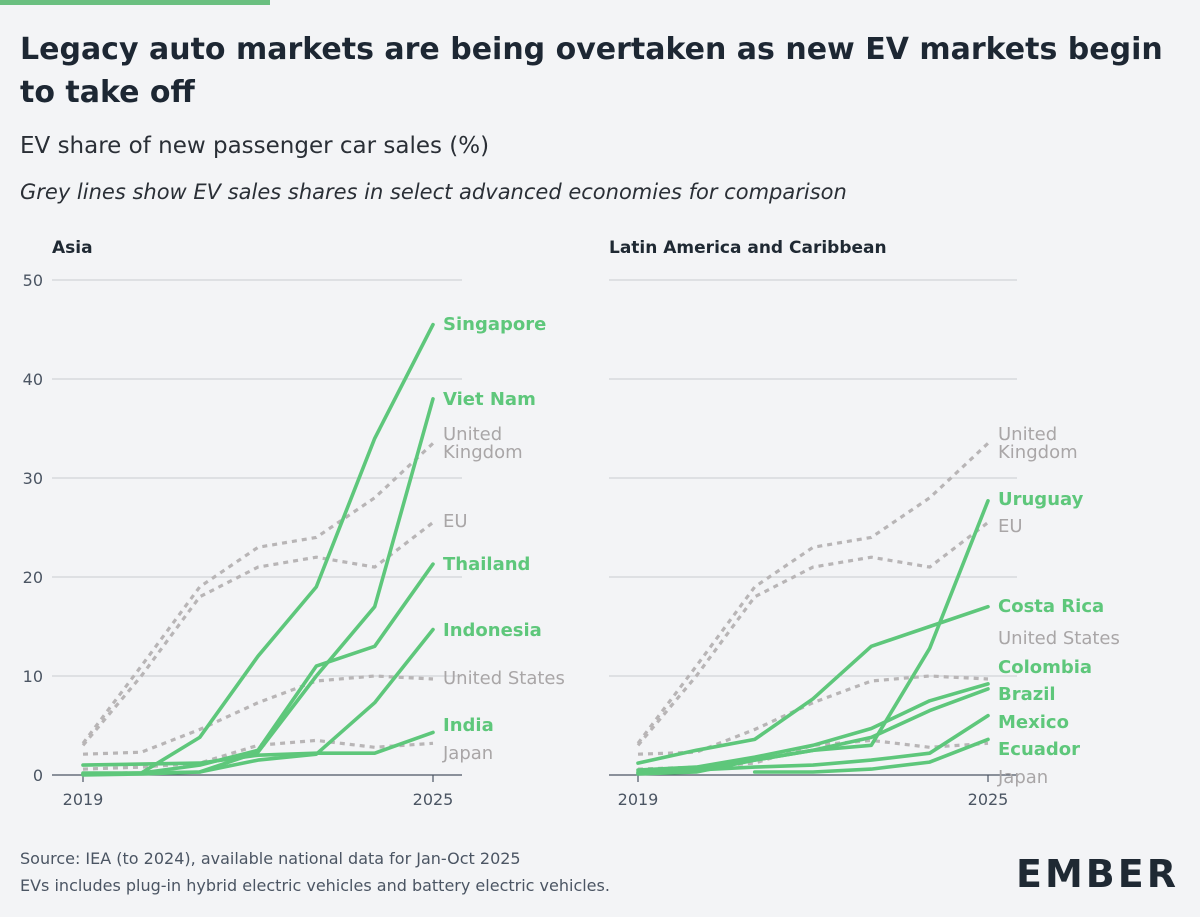  What do you see at coordinates (1033, 722) in the screenshot?
I see `series-label-mexico: Mexico` at bounding box center [1033, 722].